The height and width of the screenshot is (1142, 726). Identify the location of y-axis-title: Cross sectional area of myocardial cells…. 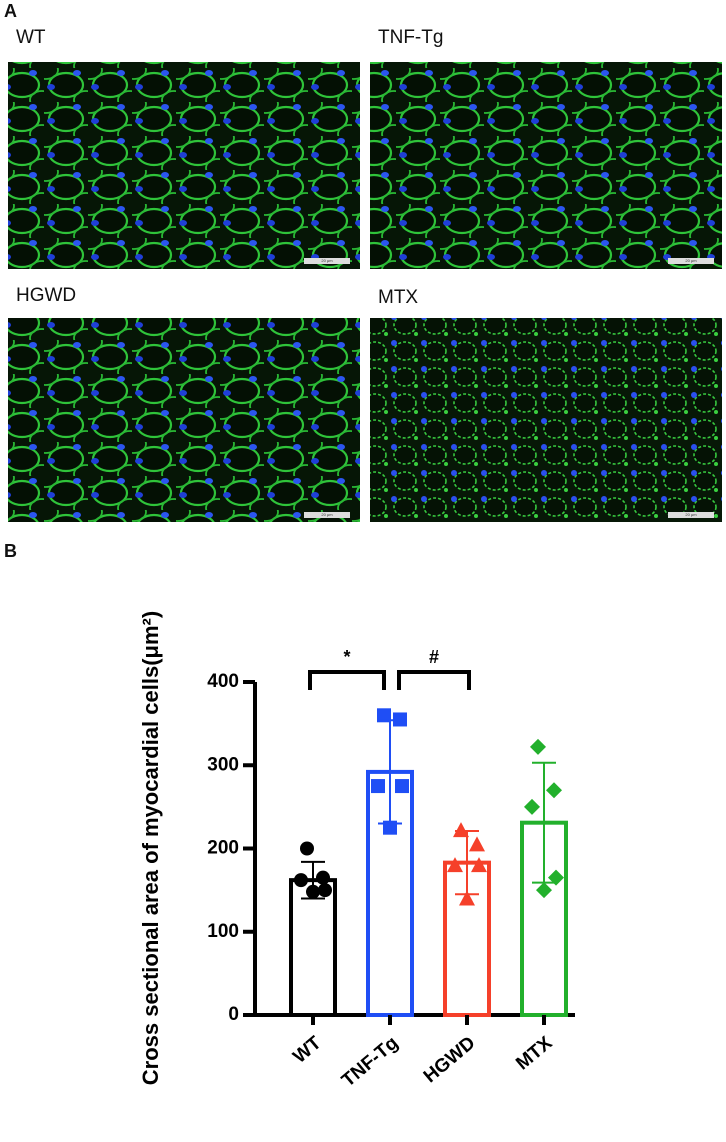
(150, 848).